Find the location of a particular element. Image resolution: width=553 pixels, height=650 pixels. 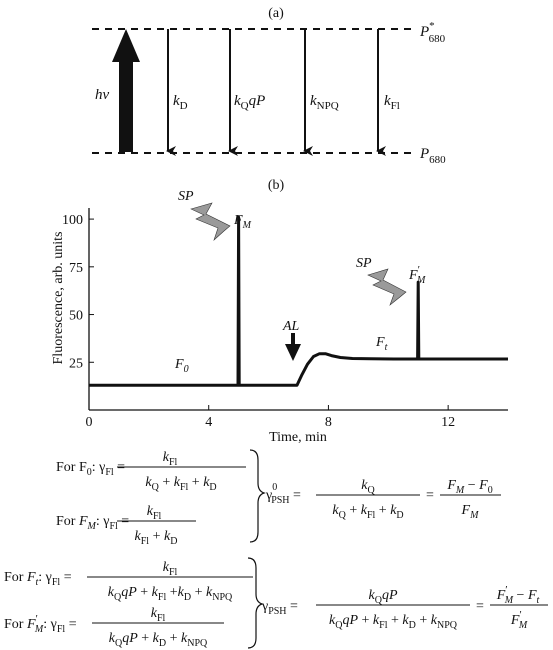

svg-text: kQqP + kD + kNPQ is located at coordinates (158, 640).